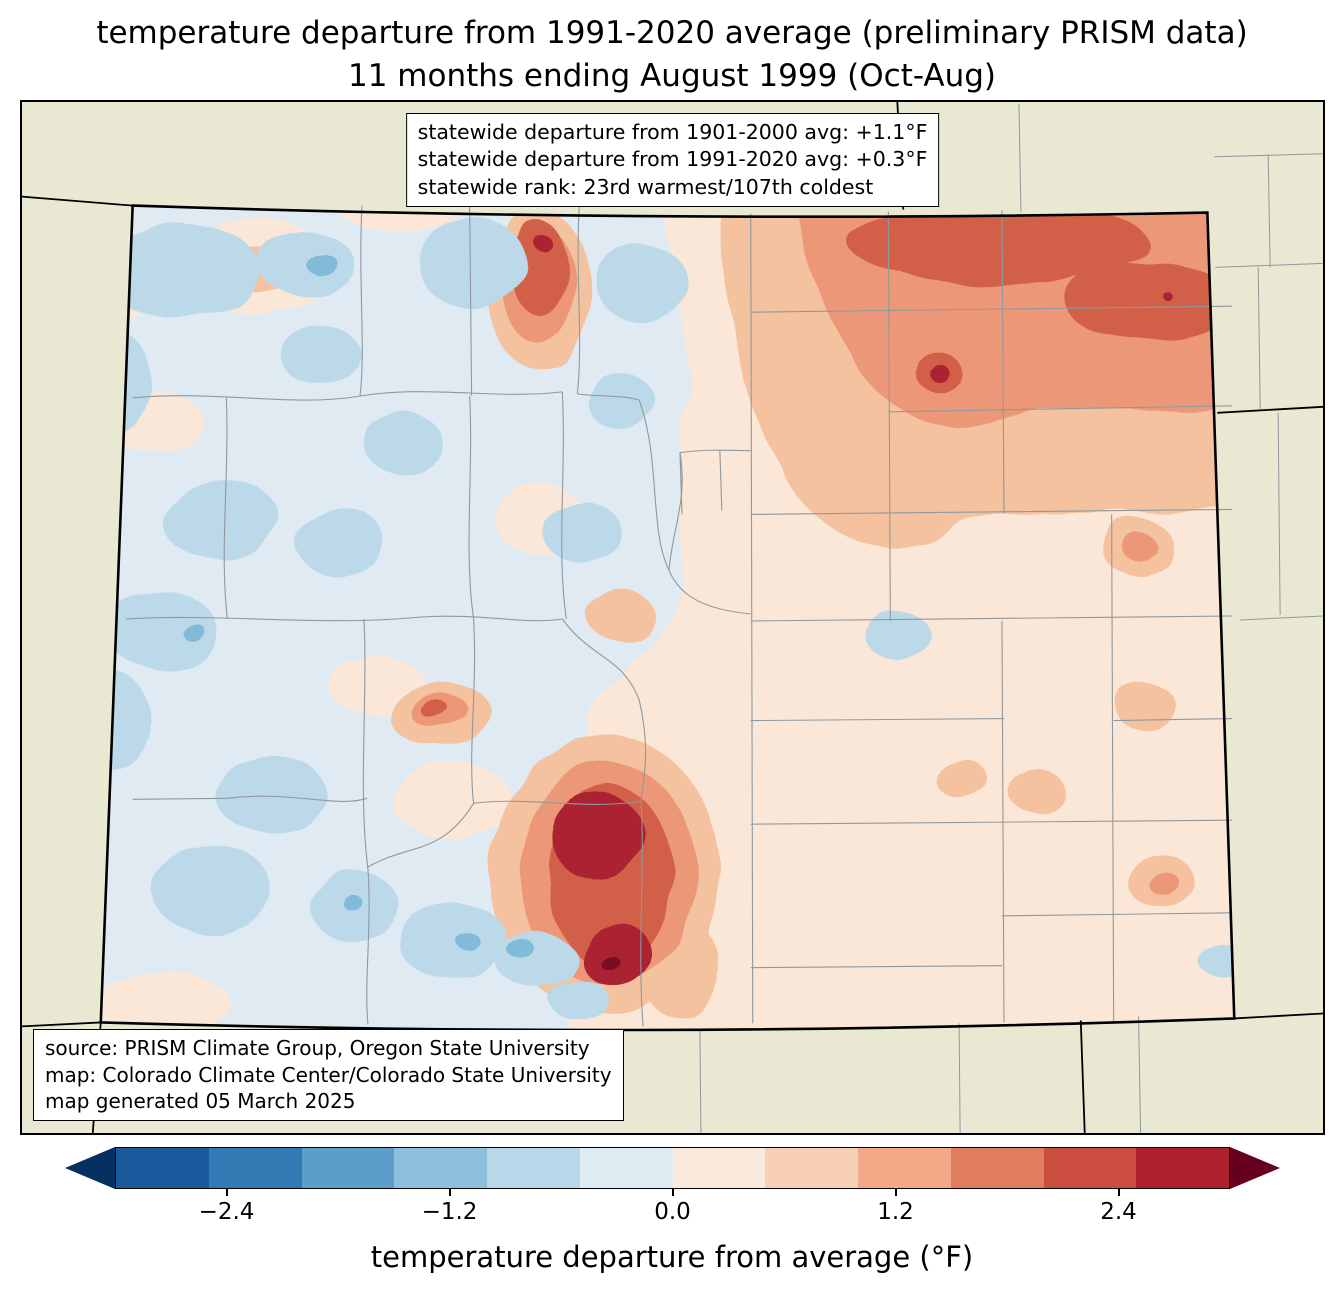  Describe the element at coordinates (1255, 1168) in the screenshot. I see `colorbar-over-arrow` at that location.